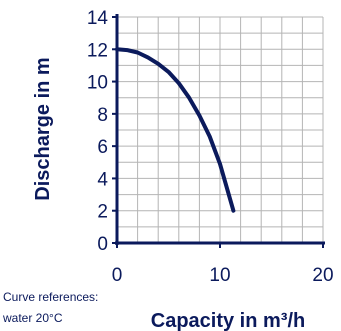 This screenshot has width=341, height=331. Describe the element at coordinates (33, 318) in the screenshot. I see `curve-references-value: water 20°C` at that location.